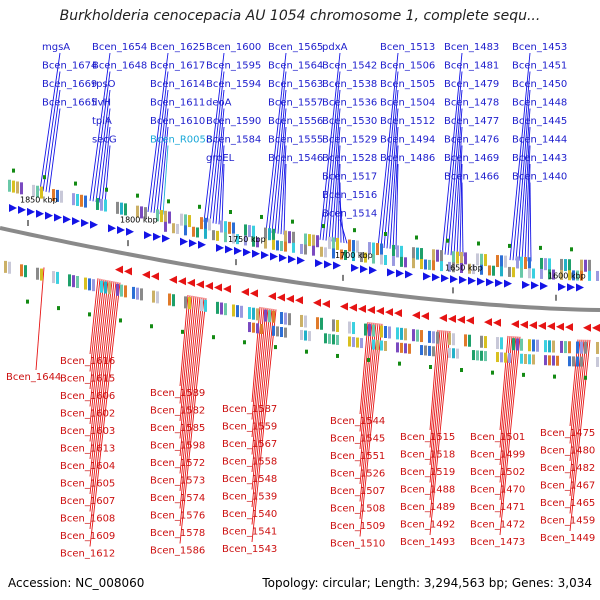  I want to click on gene-label-forward: Bcen_1451, so click(539, 66).